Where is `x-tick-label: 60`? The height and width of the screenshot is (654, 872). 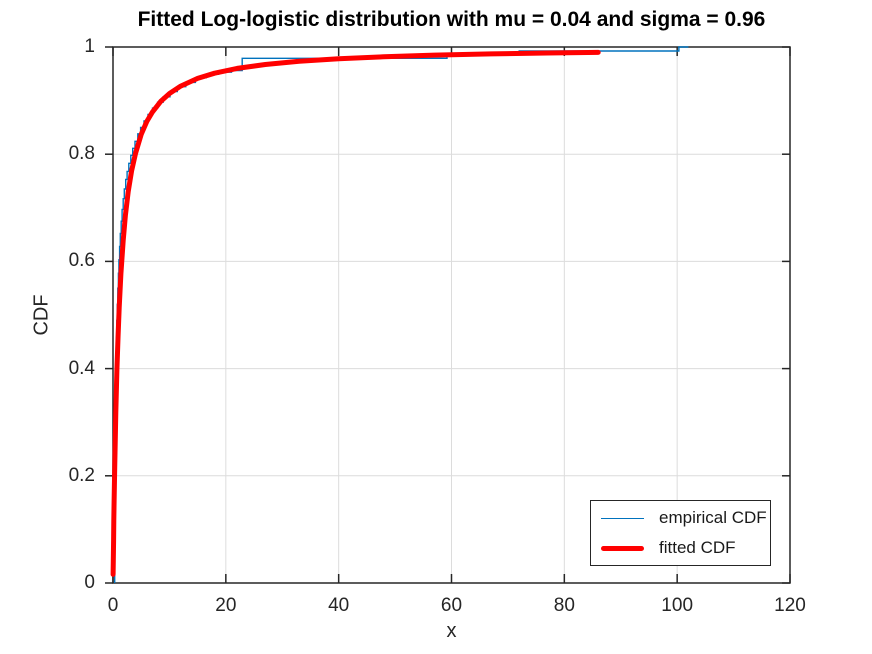
x-tick-label: 60 is located at coordinates (451, 605).